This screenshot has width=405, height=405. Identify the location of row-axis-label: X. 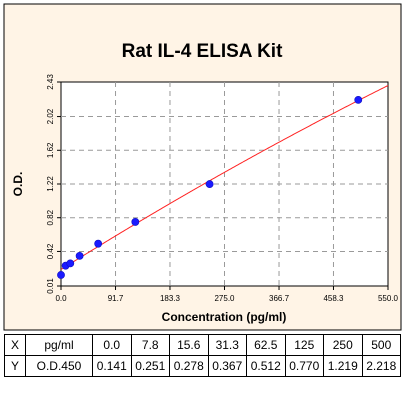
(15, 345).